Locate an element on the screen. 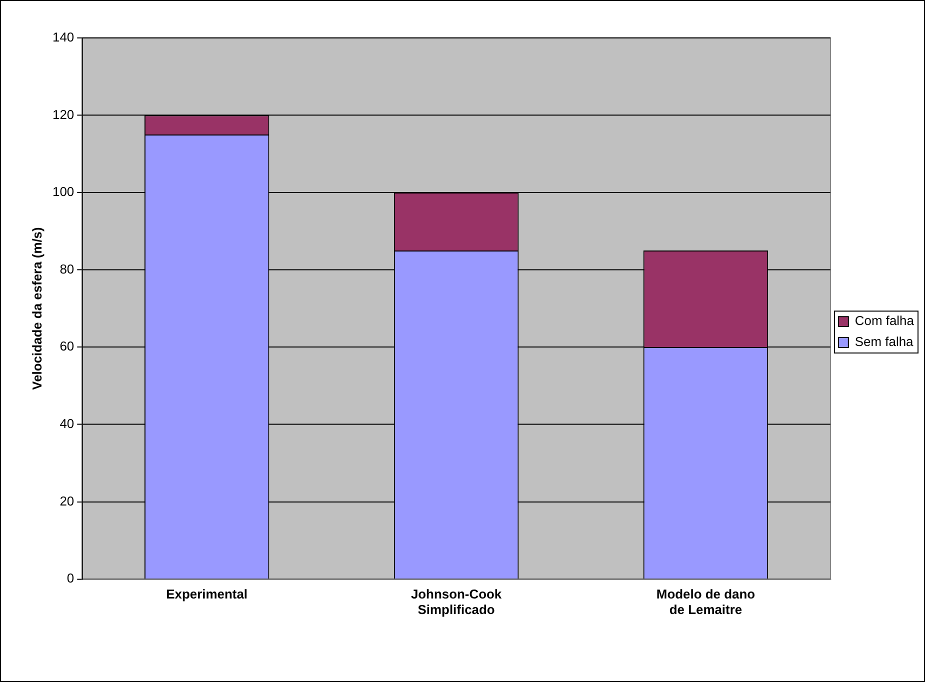 The width and height of the screenshot is (927, 684). legend-label: Com falha is located at coordinates (884, 320).